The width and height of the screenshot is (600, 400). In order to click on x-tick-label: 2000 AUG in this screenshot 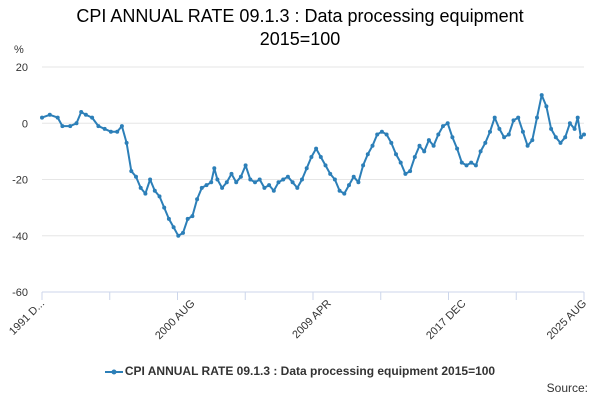, I will do `click(175, 320)`.